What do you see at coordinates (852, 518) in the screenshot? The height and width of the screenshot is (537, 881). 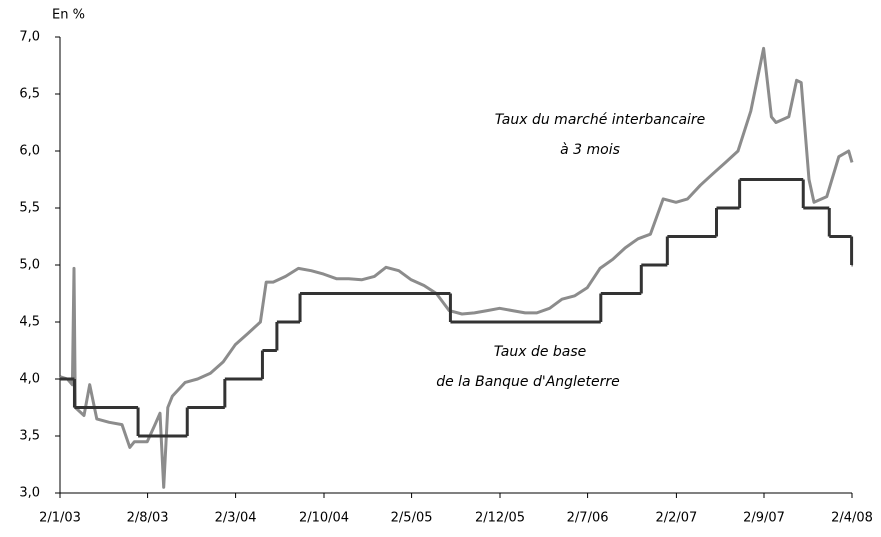 I see `x-tick-label: 2/4/08` at bounding box center [852, 518].